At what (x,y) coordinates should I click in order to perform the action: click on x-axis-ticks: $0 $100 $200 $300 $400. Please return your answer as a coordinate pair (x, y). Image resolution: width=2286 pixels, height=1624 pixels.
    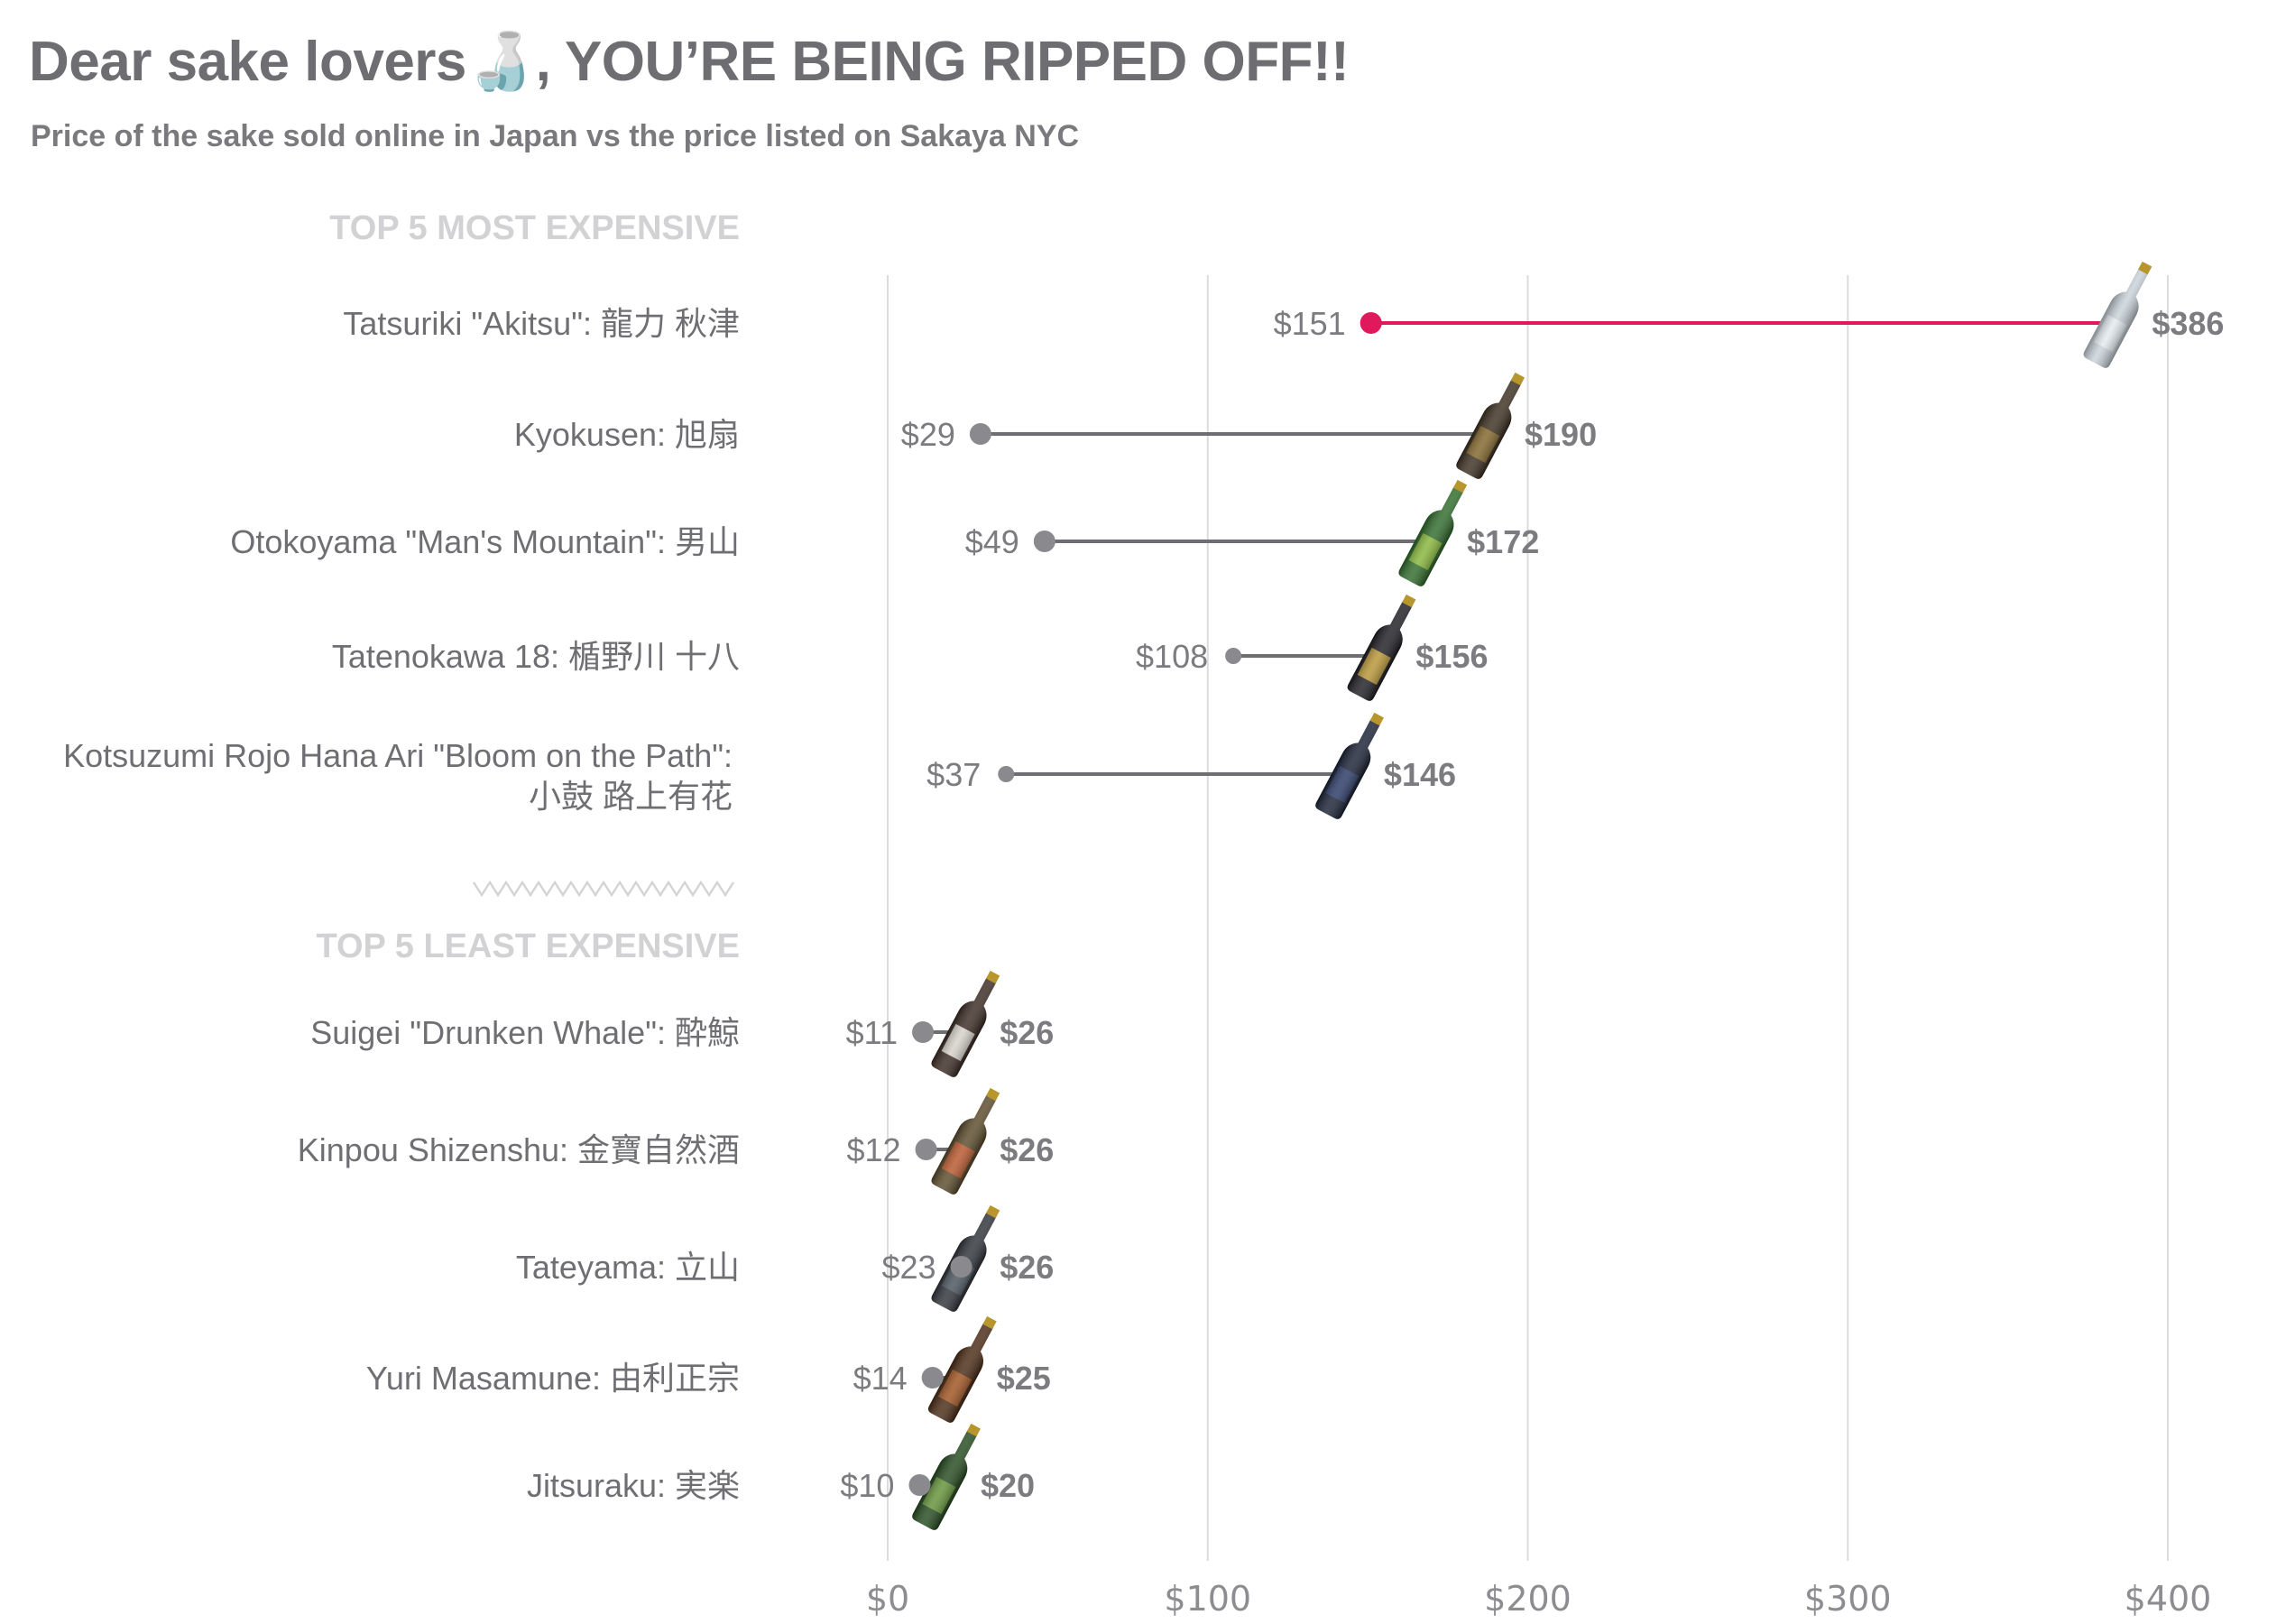
    Looking at the image, I should click on (1539, 1599).